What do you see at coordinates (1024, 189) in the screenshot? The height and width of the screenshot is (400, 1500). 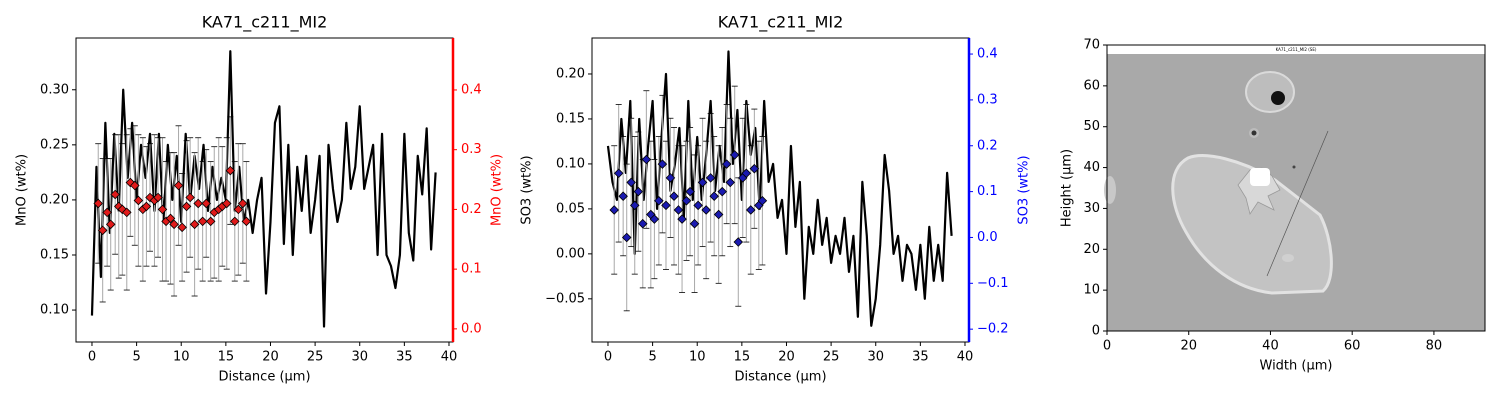 I see `y2-axis-label: SO3 (wt%)` at bounding box center [1024, 189].